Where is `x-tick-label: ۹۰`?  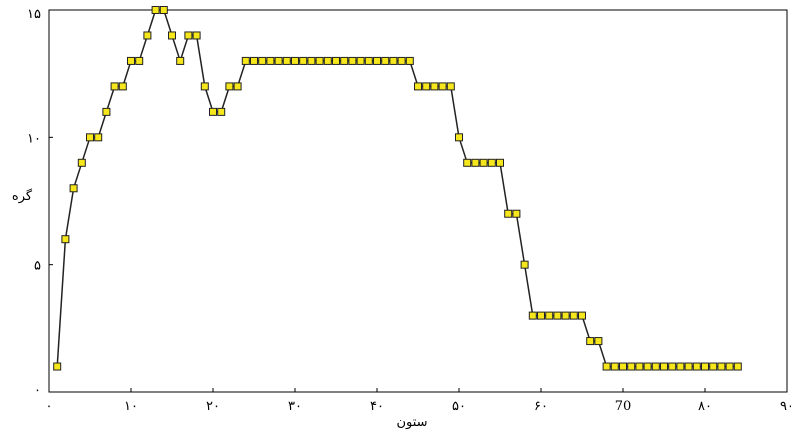
x-tick-label: ۹۰ is located at coordinates (785, 406).